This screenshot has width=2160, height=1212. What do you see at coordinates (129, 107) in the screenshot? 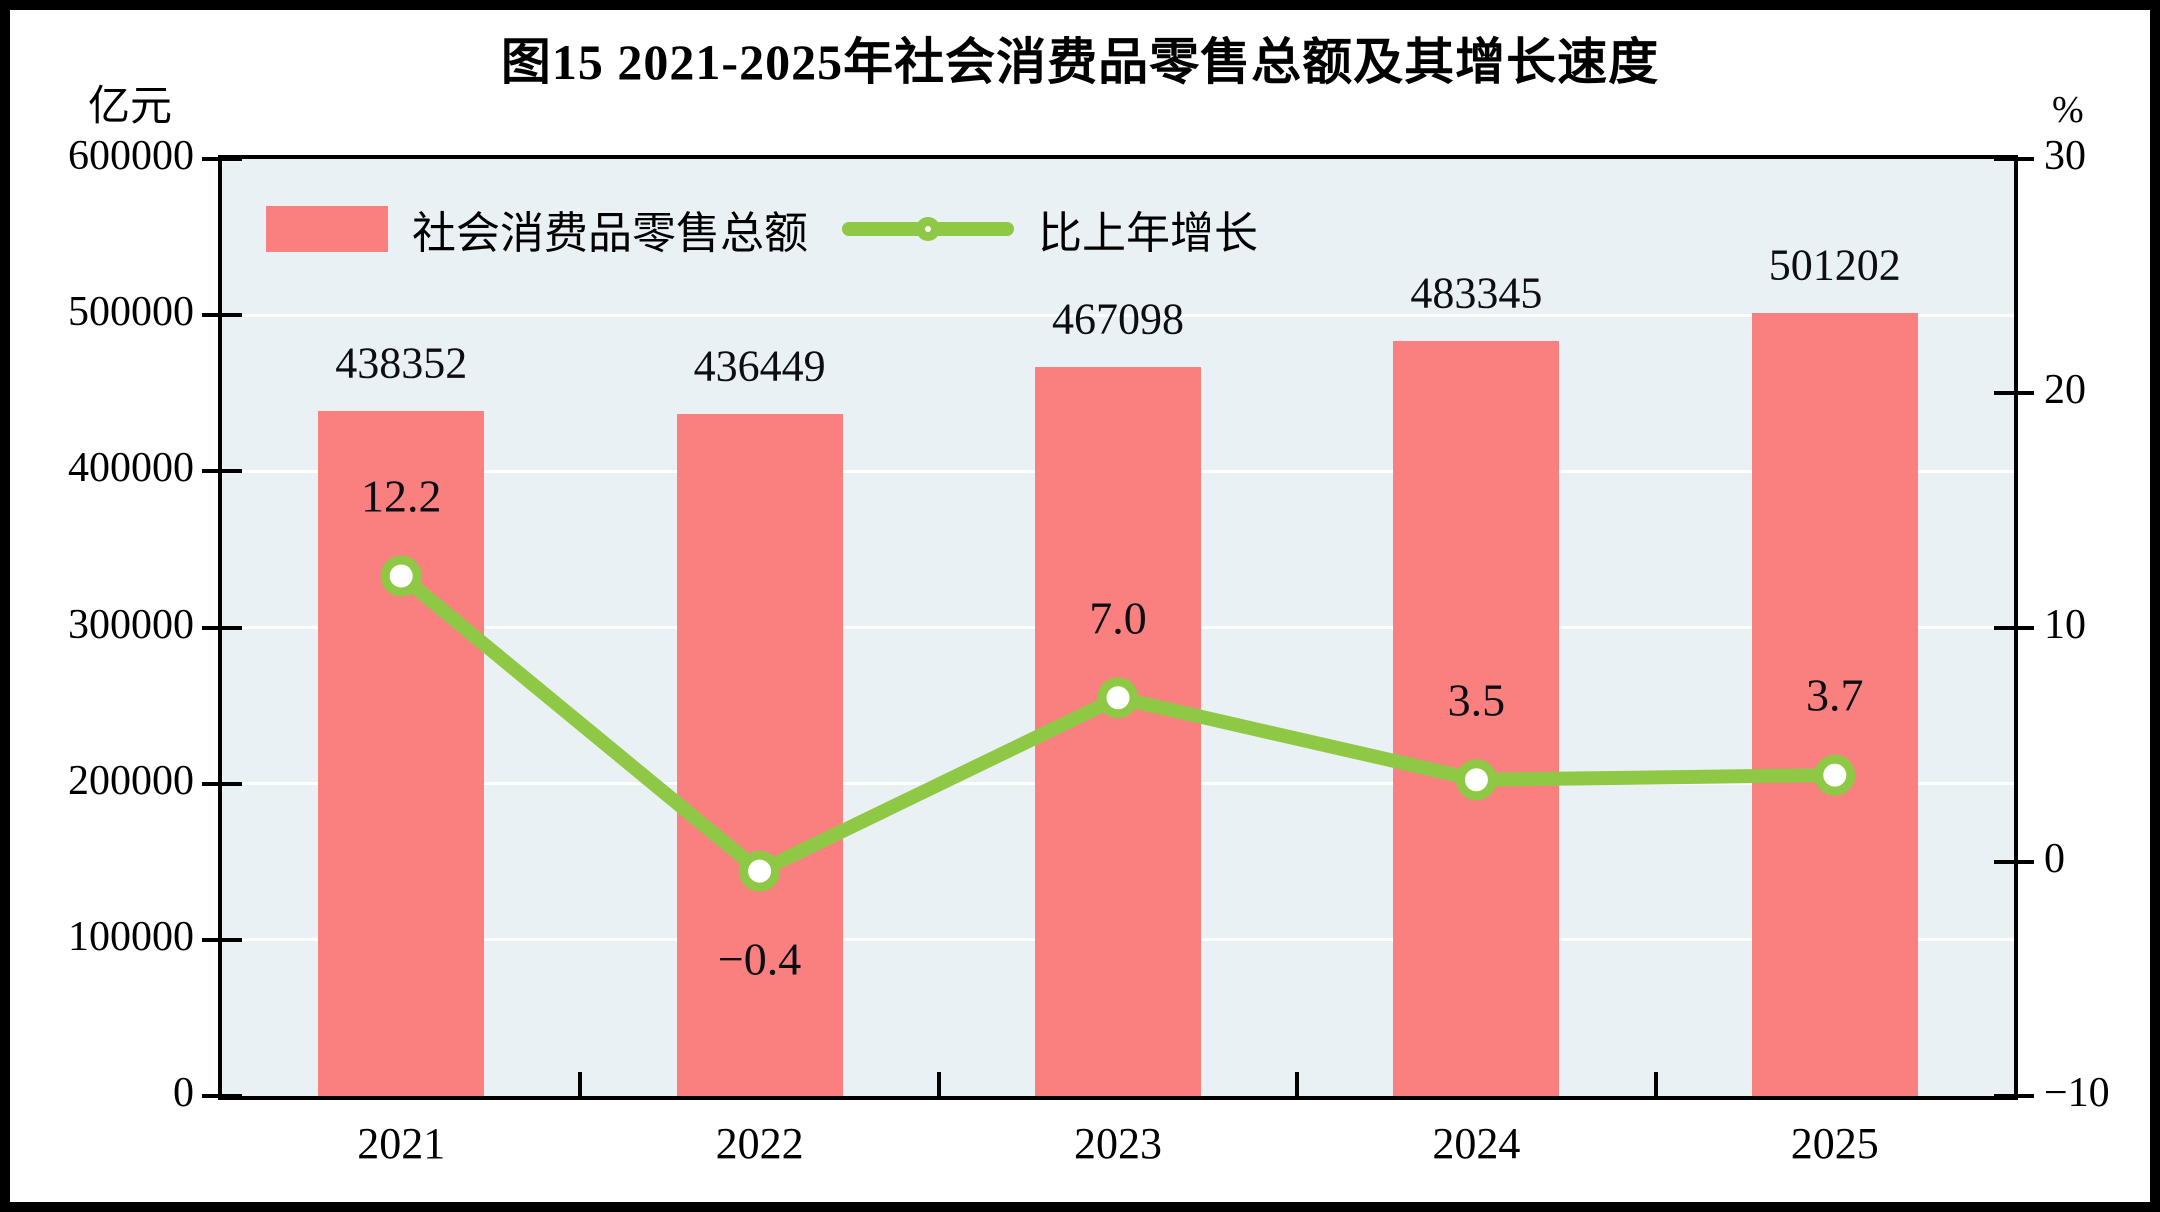
I see `left-axis-unit-label: 亿元` at bounding box center [129, 107].